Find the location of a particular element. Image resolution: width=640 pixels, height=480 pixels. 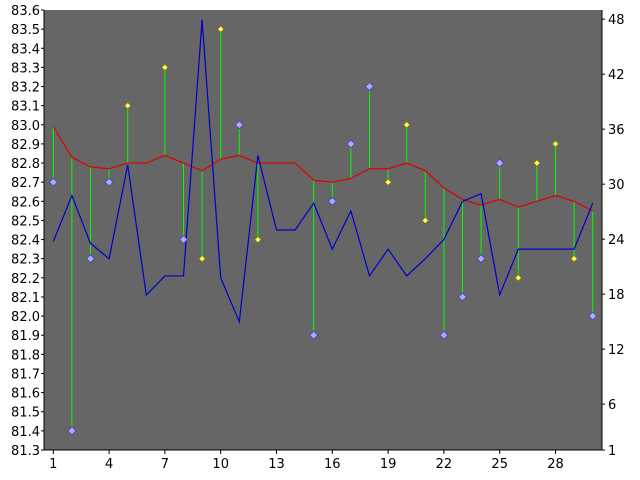

x-tick-label: 10 is located at coordinates (220, 464).